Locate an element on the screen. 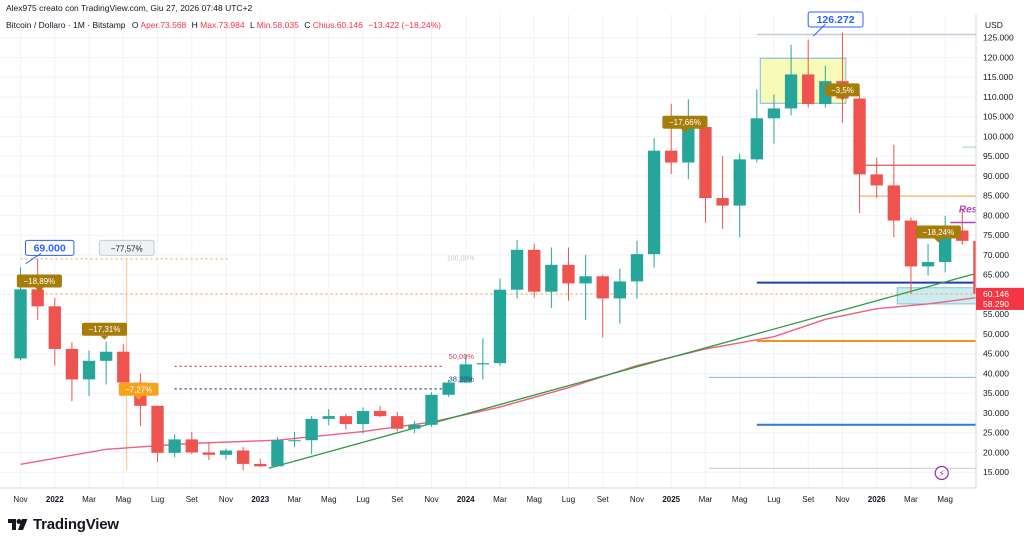 The width and height of the screenshot is (1024, 543). callout-text: 126.272 is located at coordinates (836, 20).